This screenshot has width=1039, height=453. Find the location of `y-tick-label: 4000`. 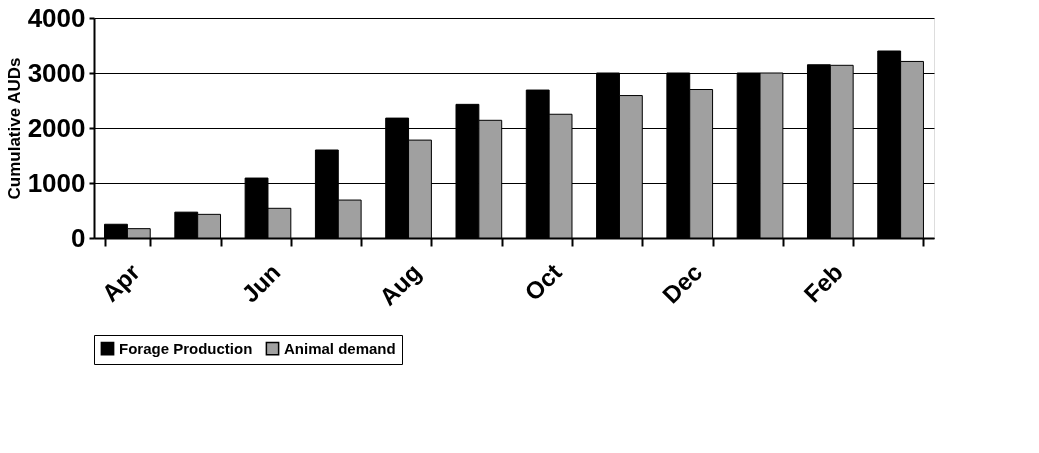

y-tick-label: 4000 is located at coordinates (56, 17).